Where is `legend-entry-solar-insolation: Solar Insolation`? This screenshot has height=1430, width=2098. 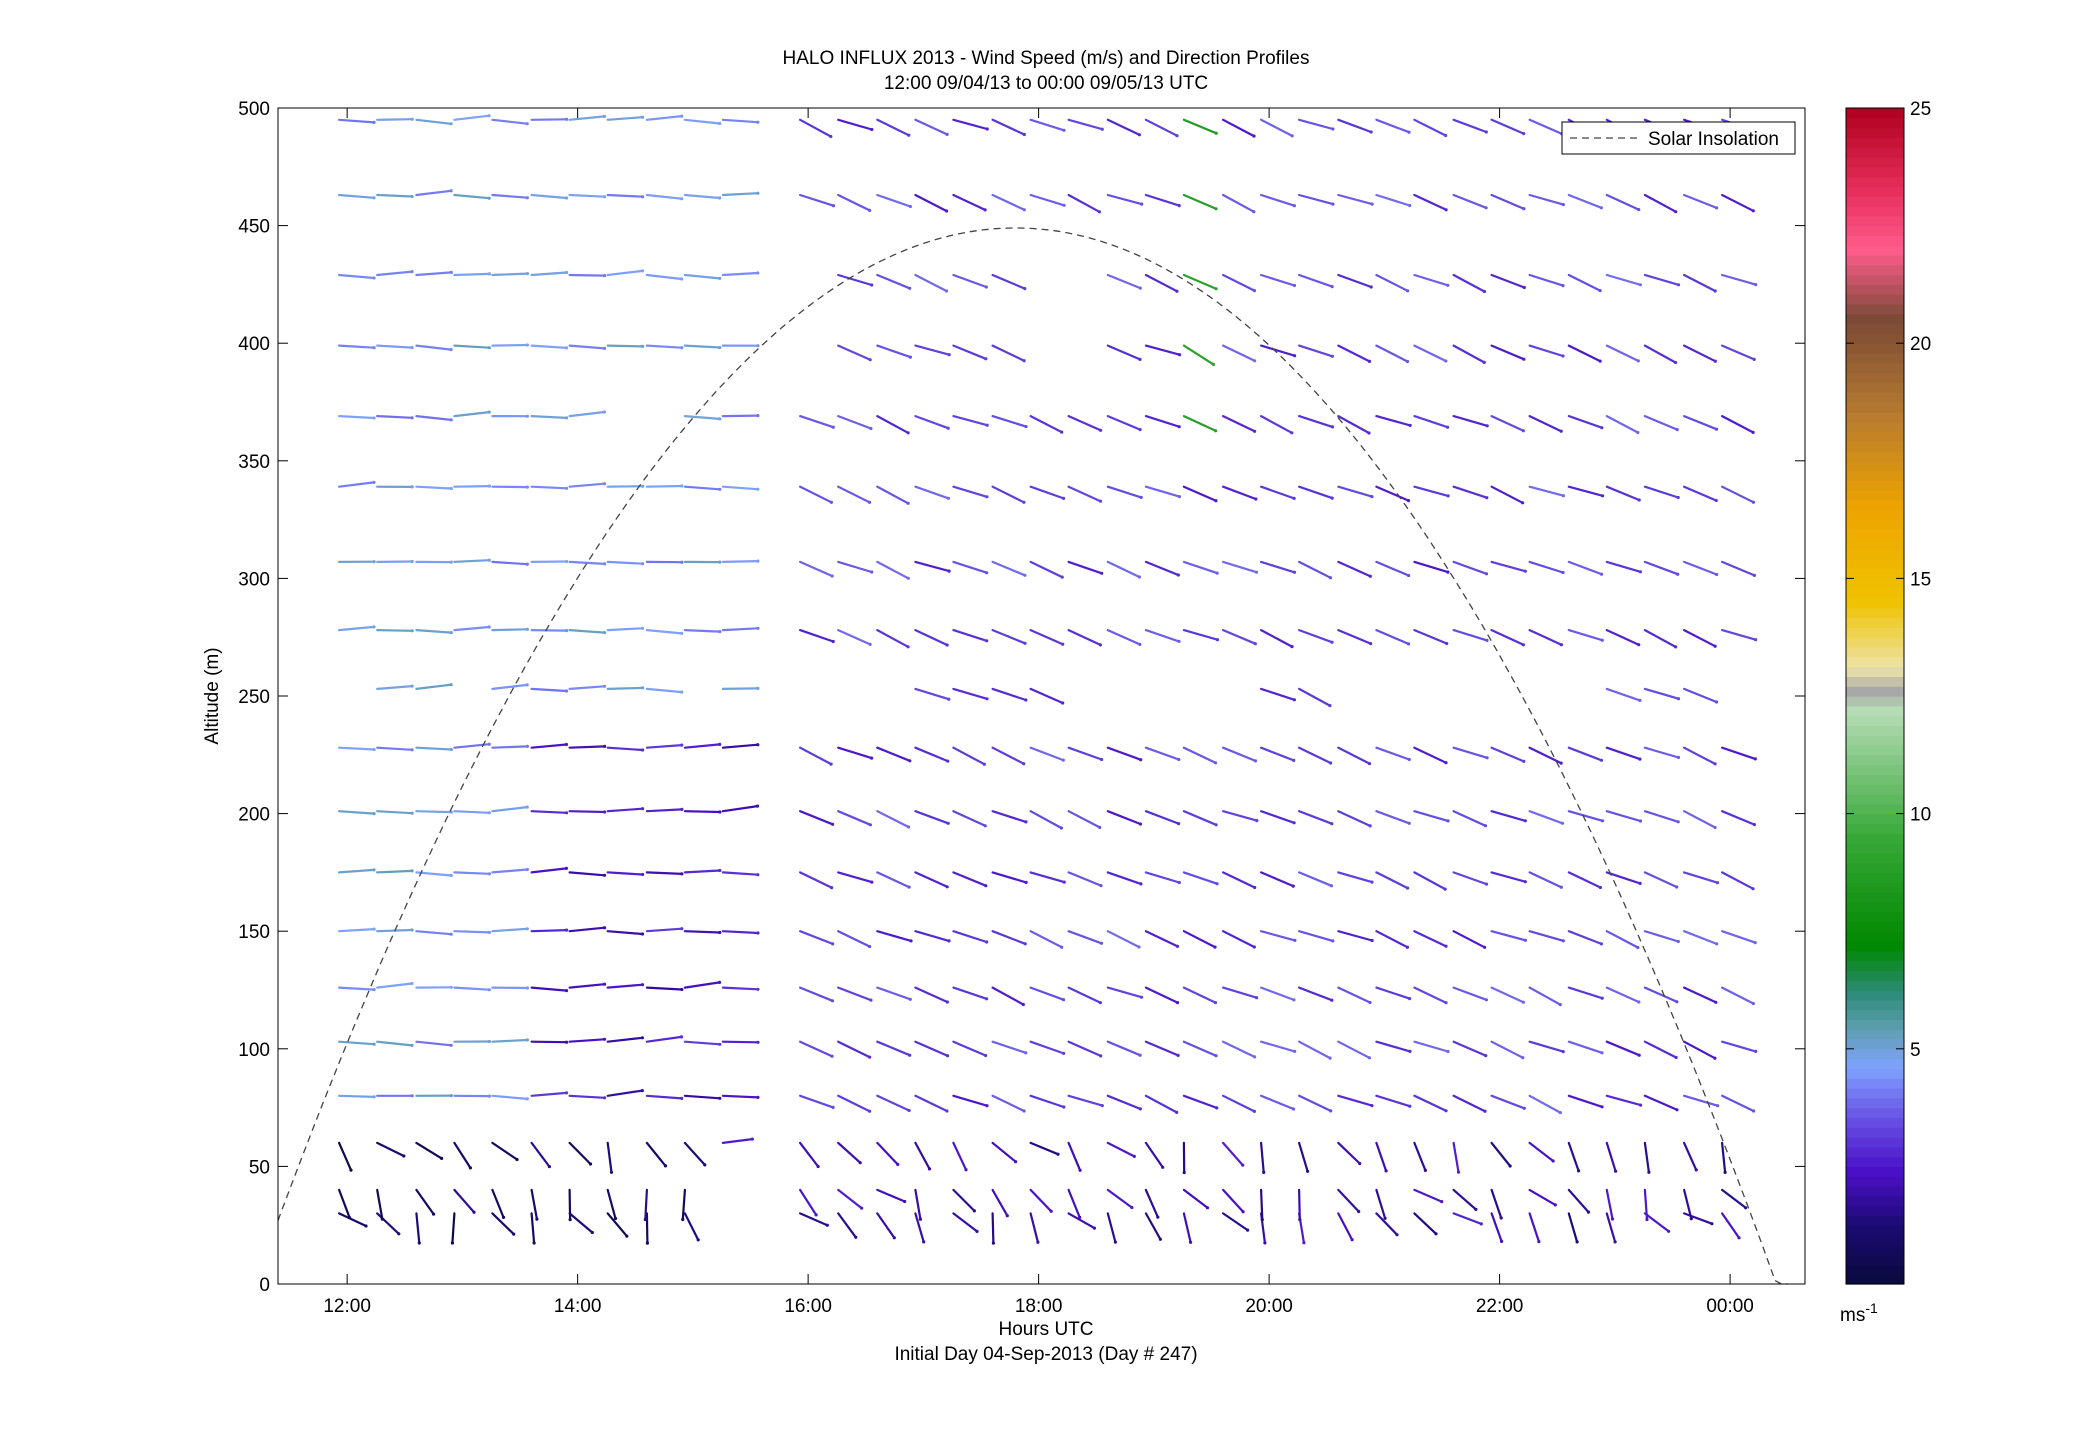 legend-entry-solar-insolation: Solar Insolation is located at coordinates (1713, 139).